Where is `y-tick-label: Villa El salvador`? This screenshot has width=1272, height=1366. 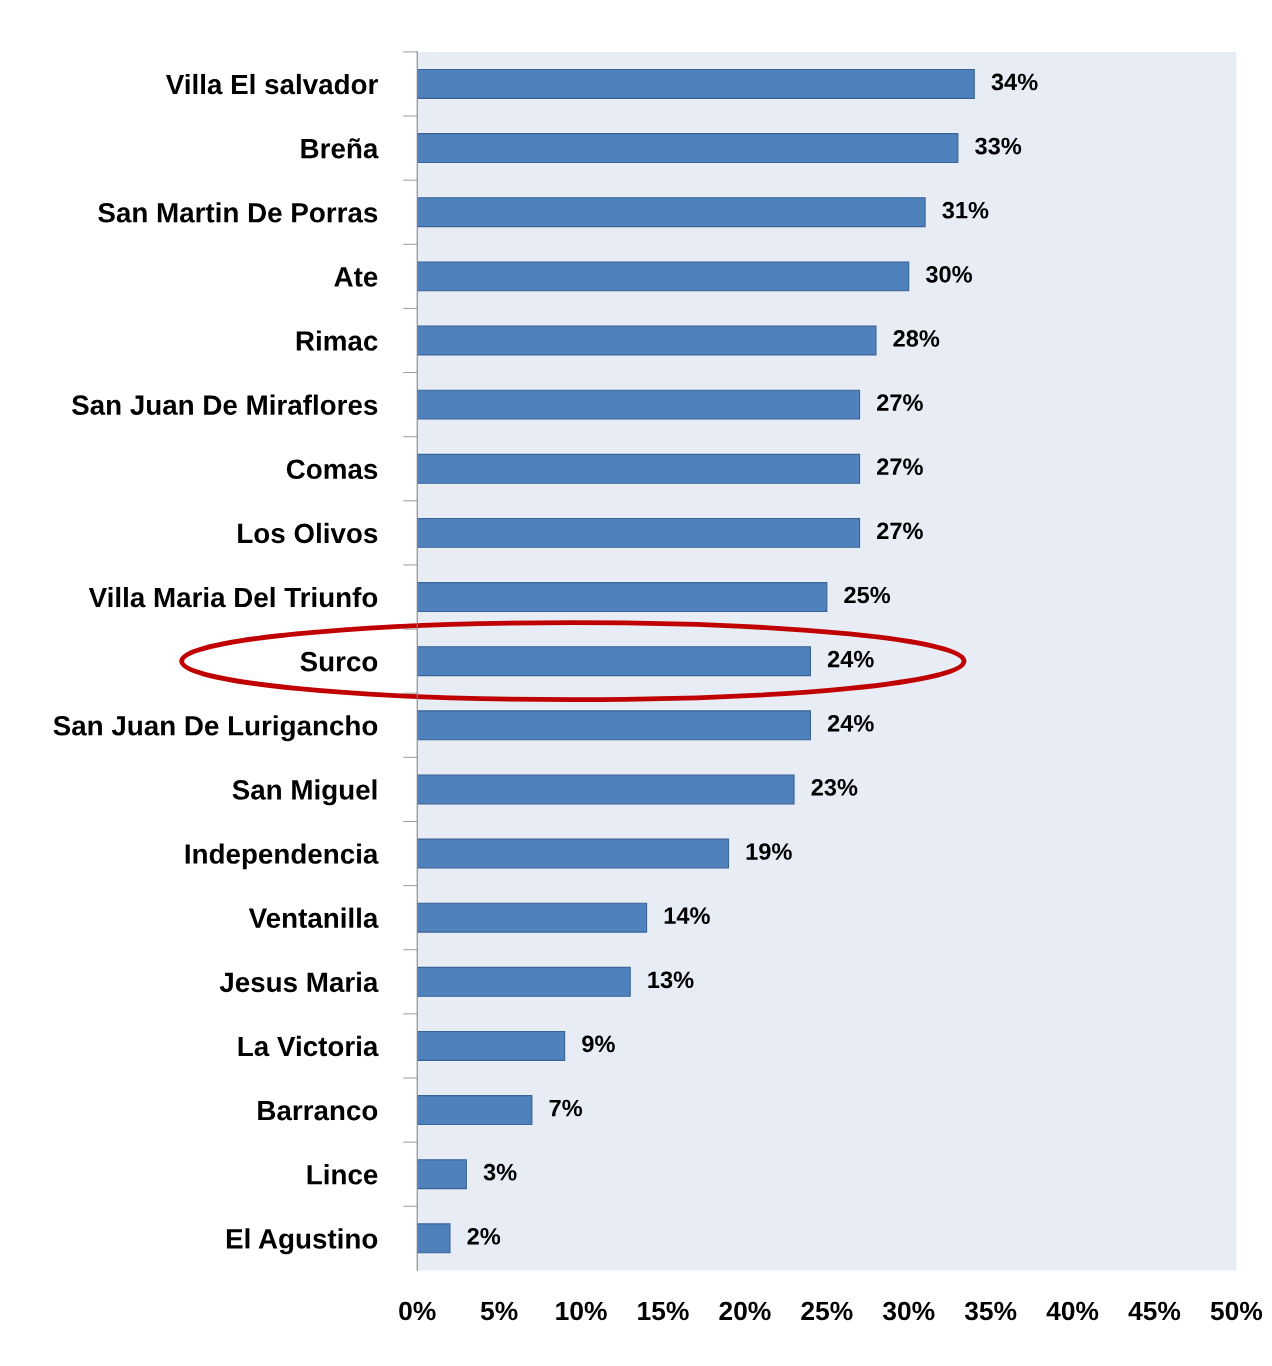
y-tick-label: Villa El salvador is located at coordinates (271, 84).